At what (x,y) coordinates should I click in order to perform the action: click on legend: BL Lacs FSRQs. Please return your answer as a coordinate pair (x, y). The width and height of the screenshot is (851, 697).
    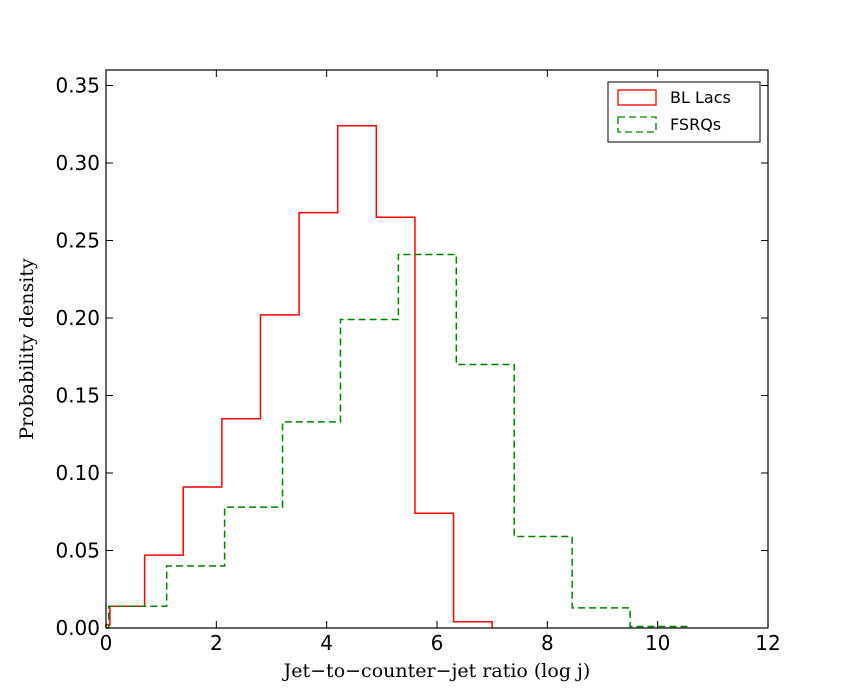
    Looking at the image, I should click on (684, 112).